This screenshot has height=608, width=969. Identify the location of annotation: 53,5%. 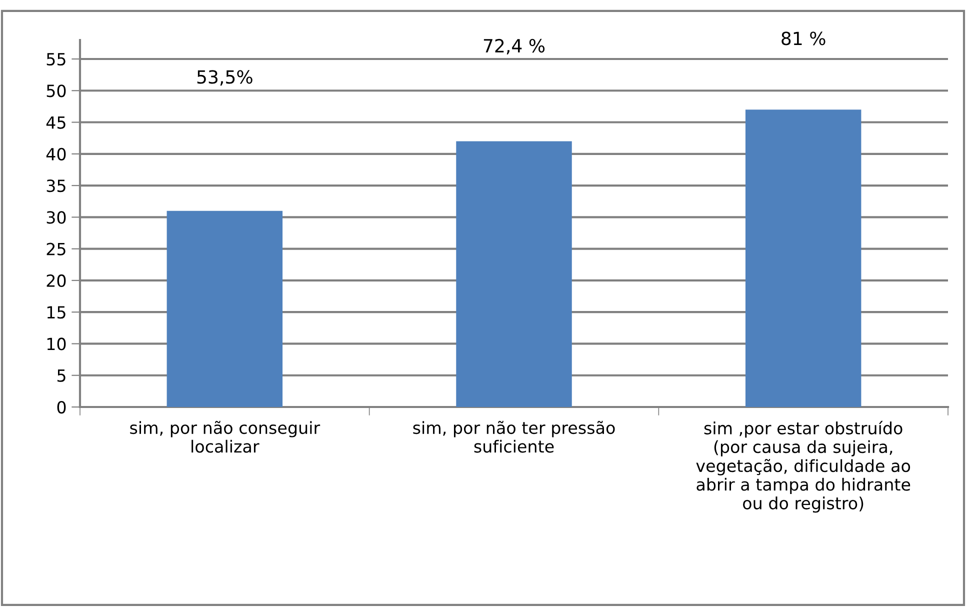
(224, 78).